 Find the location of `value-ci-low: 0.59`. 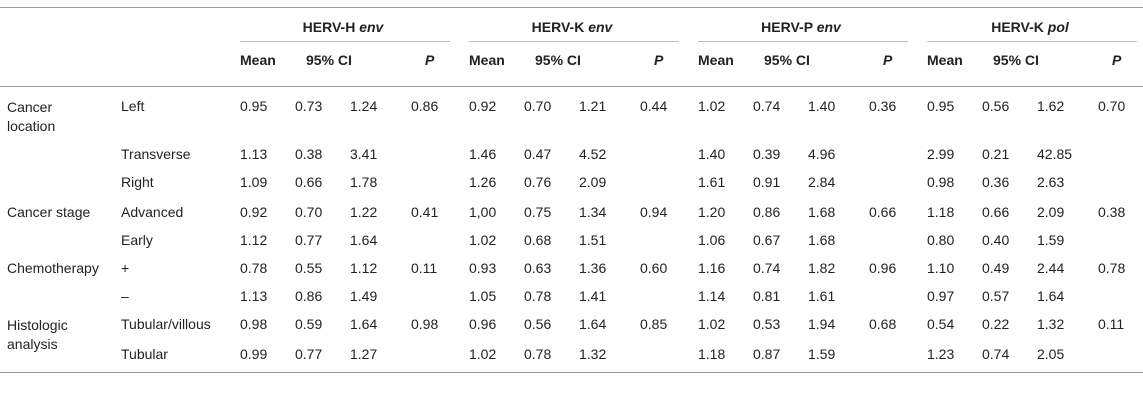

value-ci-low: 0.59 is located at coordinates (309, 324).